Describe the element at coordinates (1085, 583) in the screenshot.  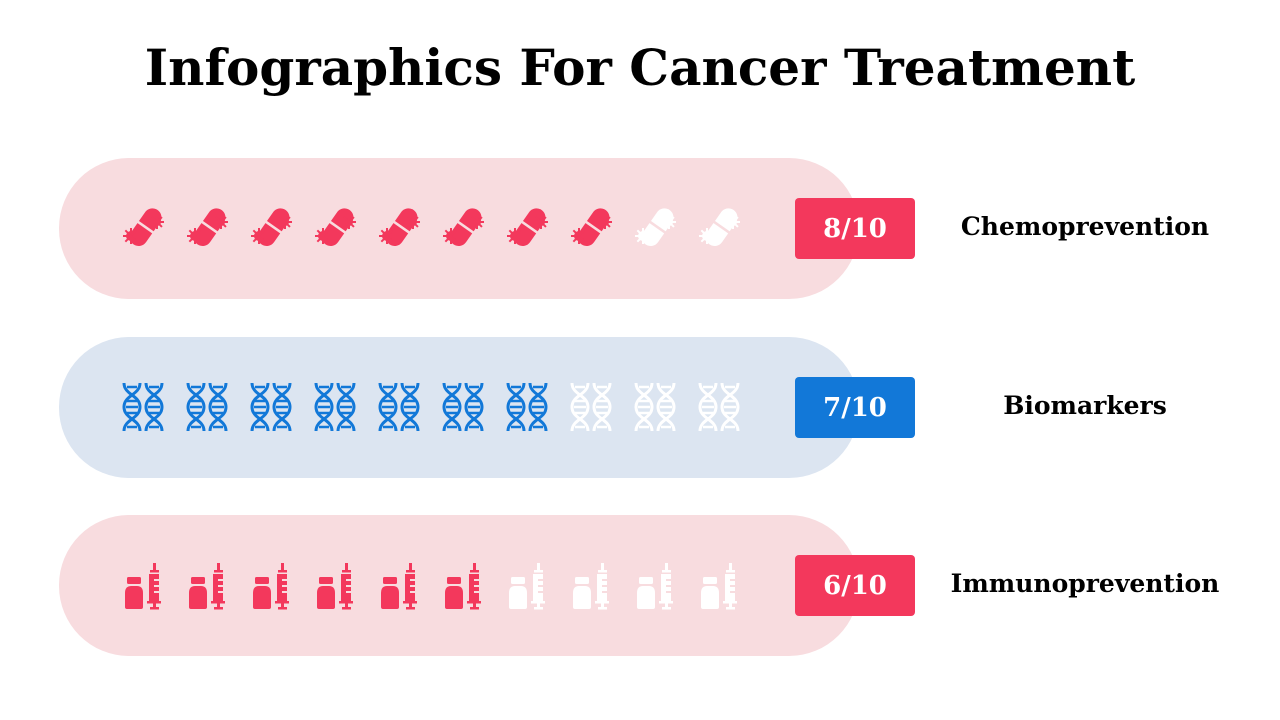
I see `row-label-immunoprevention: Immunoprevention` at that location.